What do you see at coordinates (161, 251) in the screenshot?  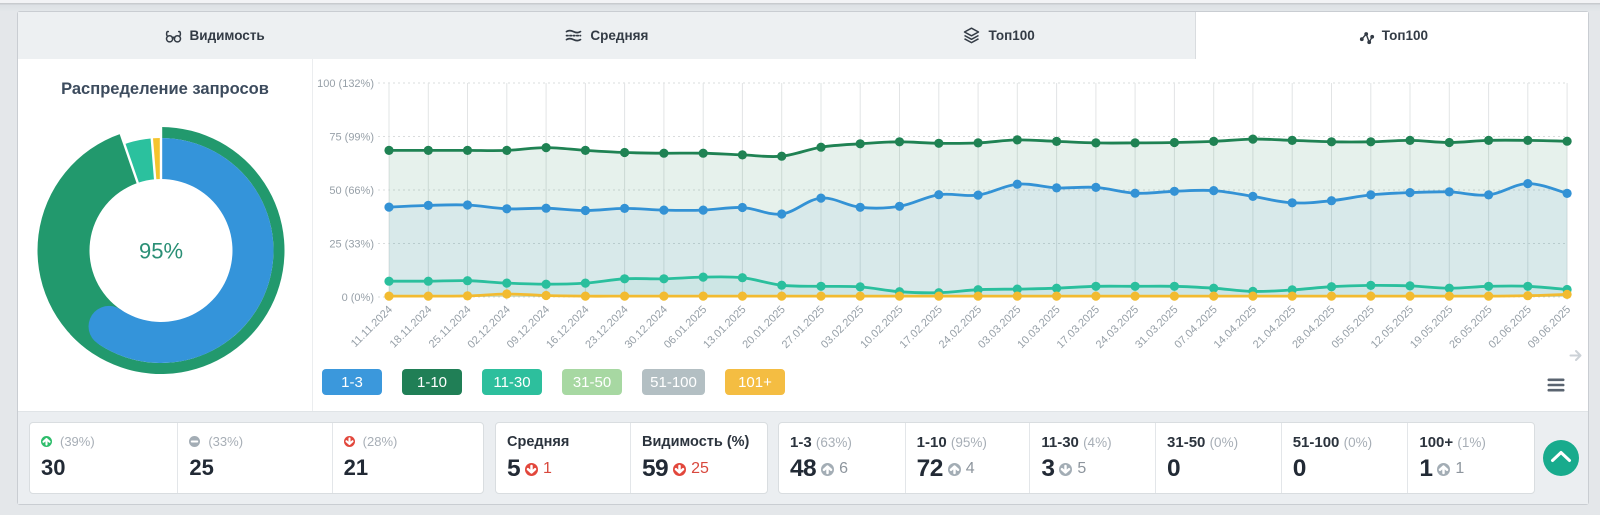 I see `svg-text: 95%` at bounding box center [161, 251].